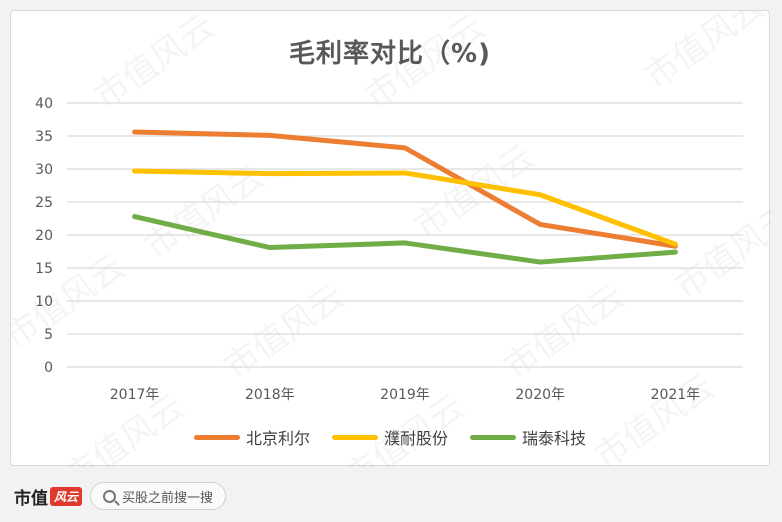  I want to click on brand-name: 市值, so click(31, 498).